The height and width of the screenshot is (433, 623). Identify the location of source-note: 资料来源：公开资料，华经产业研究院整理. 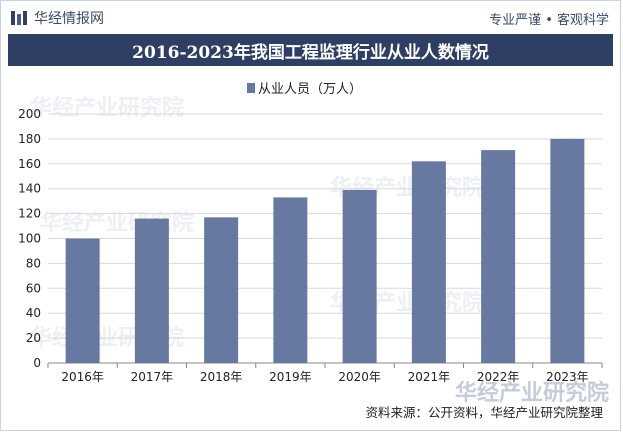
(484, 412).